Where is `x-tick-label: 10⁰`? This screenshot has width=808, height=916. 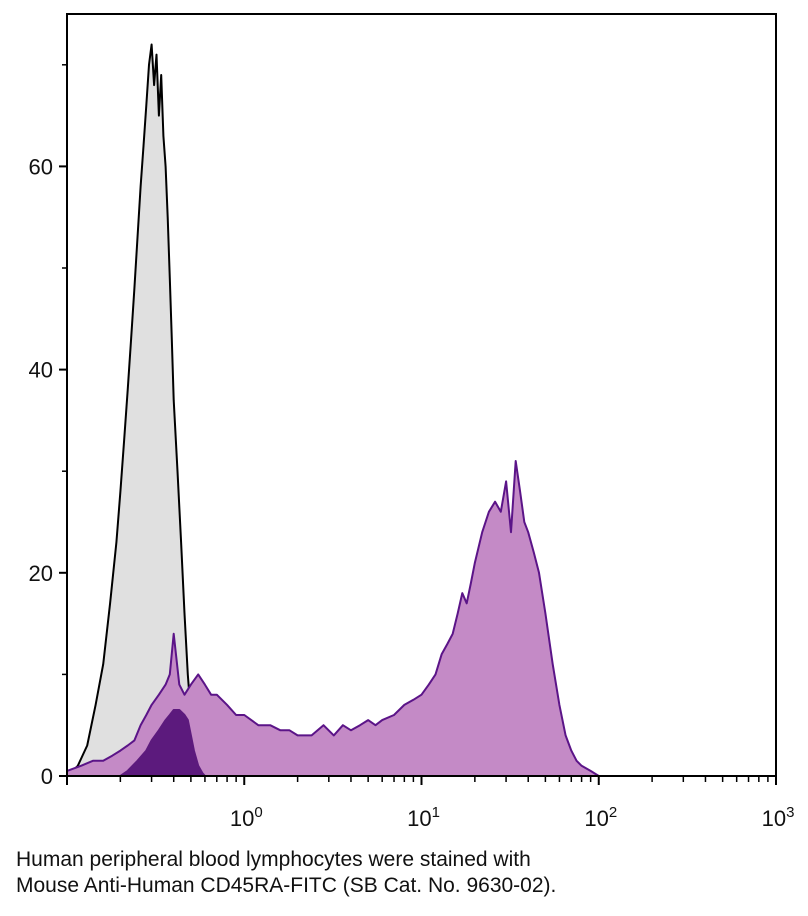 x-tick-label: 10⁰ is located at coordinates (246, 817).